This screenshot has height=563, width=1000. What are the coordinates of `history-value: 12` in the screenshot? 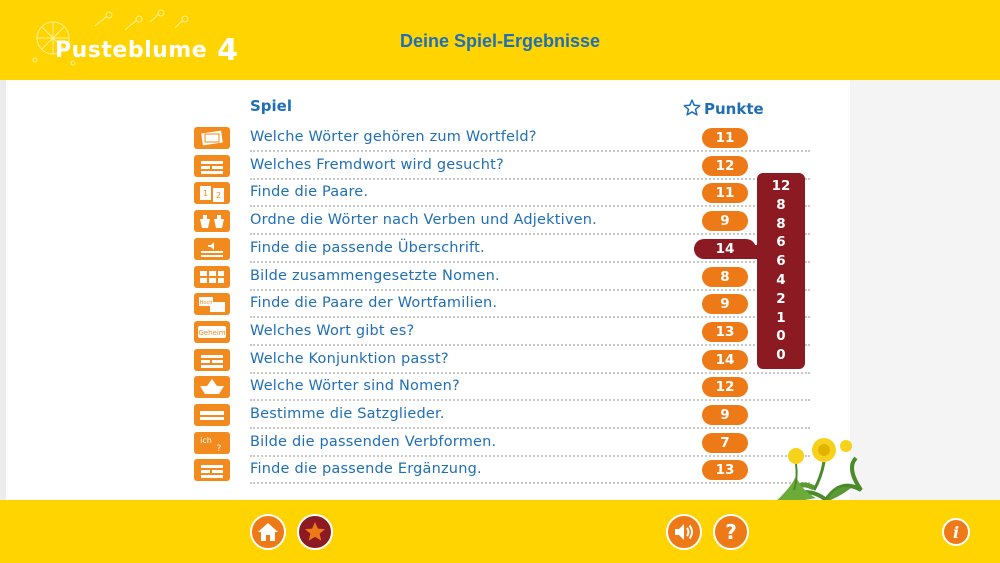 It's located at (781, 186).